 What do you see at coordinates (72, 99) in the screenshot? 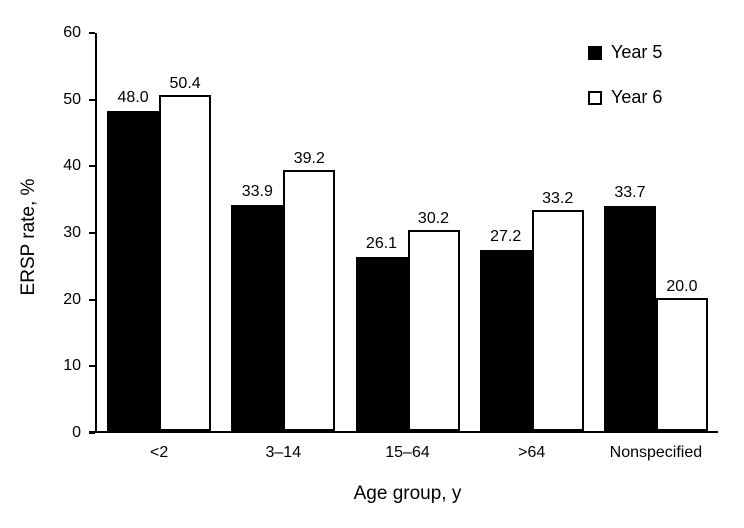
I see `y-tick-label: 50` at bounding box center [72, 99].